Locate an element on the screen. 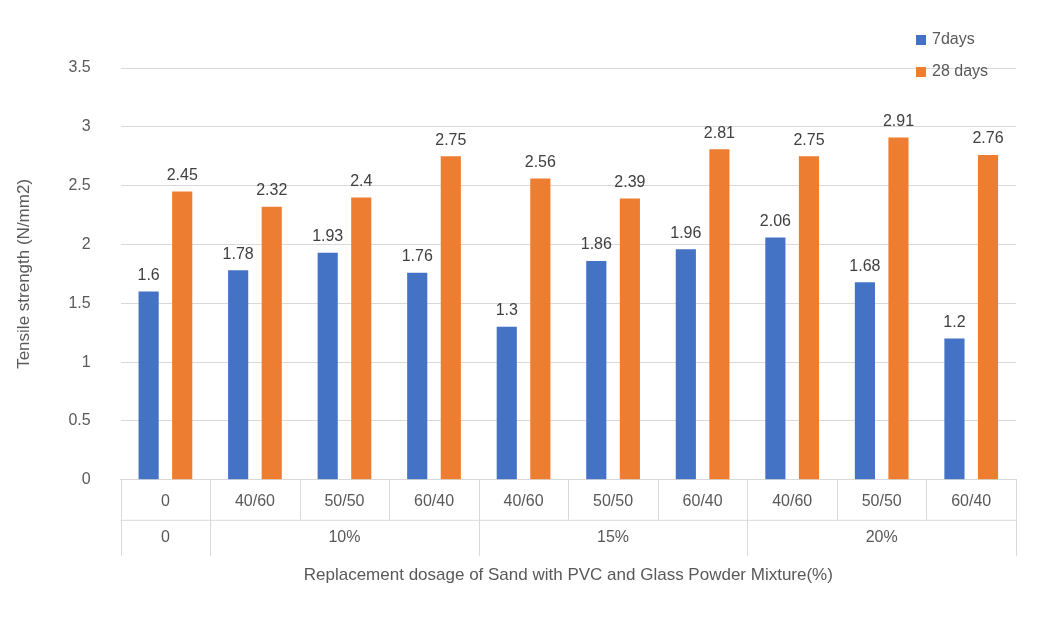 Image resolution: width=1061 pixels, height=623 pixels. data-label: 1.68 is located at coordinates (865, 265).